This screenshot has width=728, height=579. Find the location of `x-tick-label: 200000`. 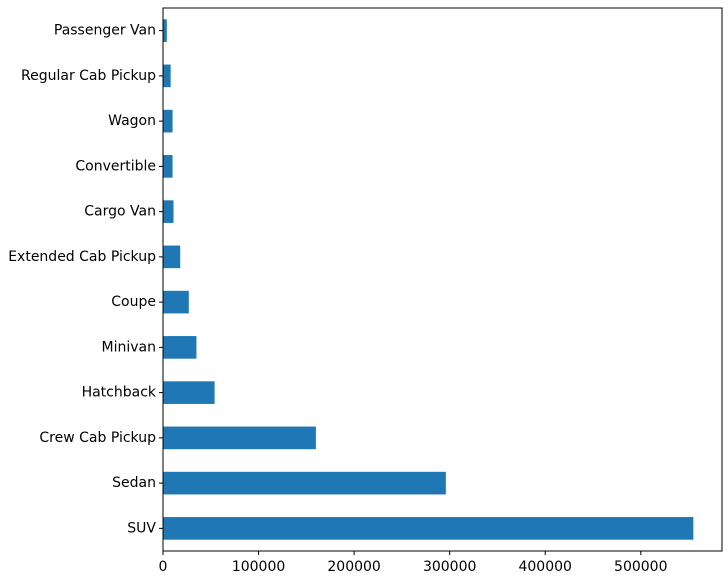

x-tick-label: 200000 is located at coordinates (353, 567).